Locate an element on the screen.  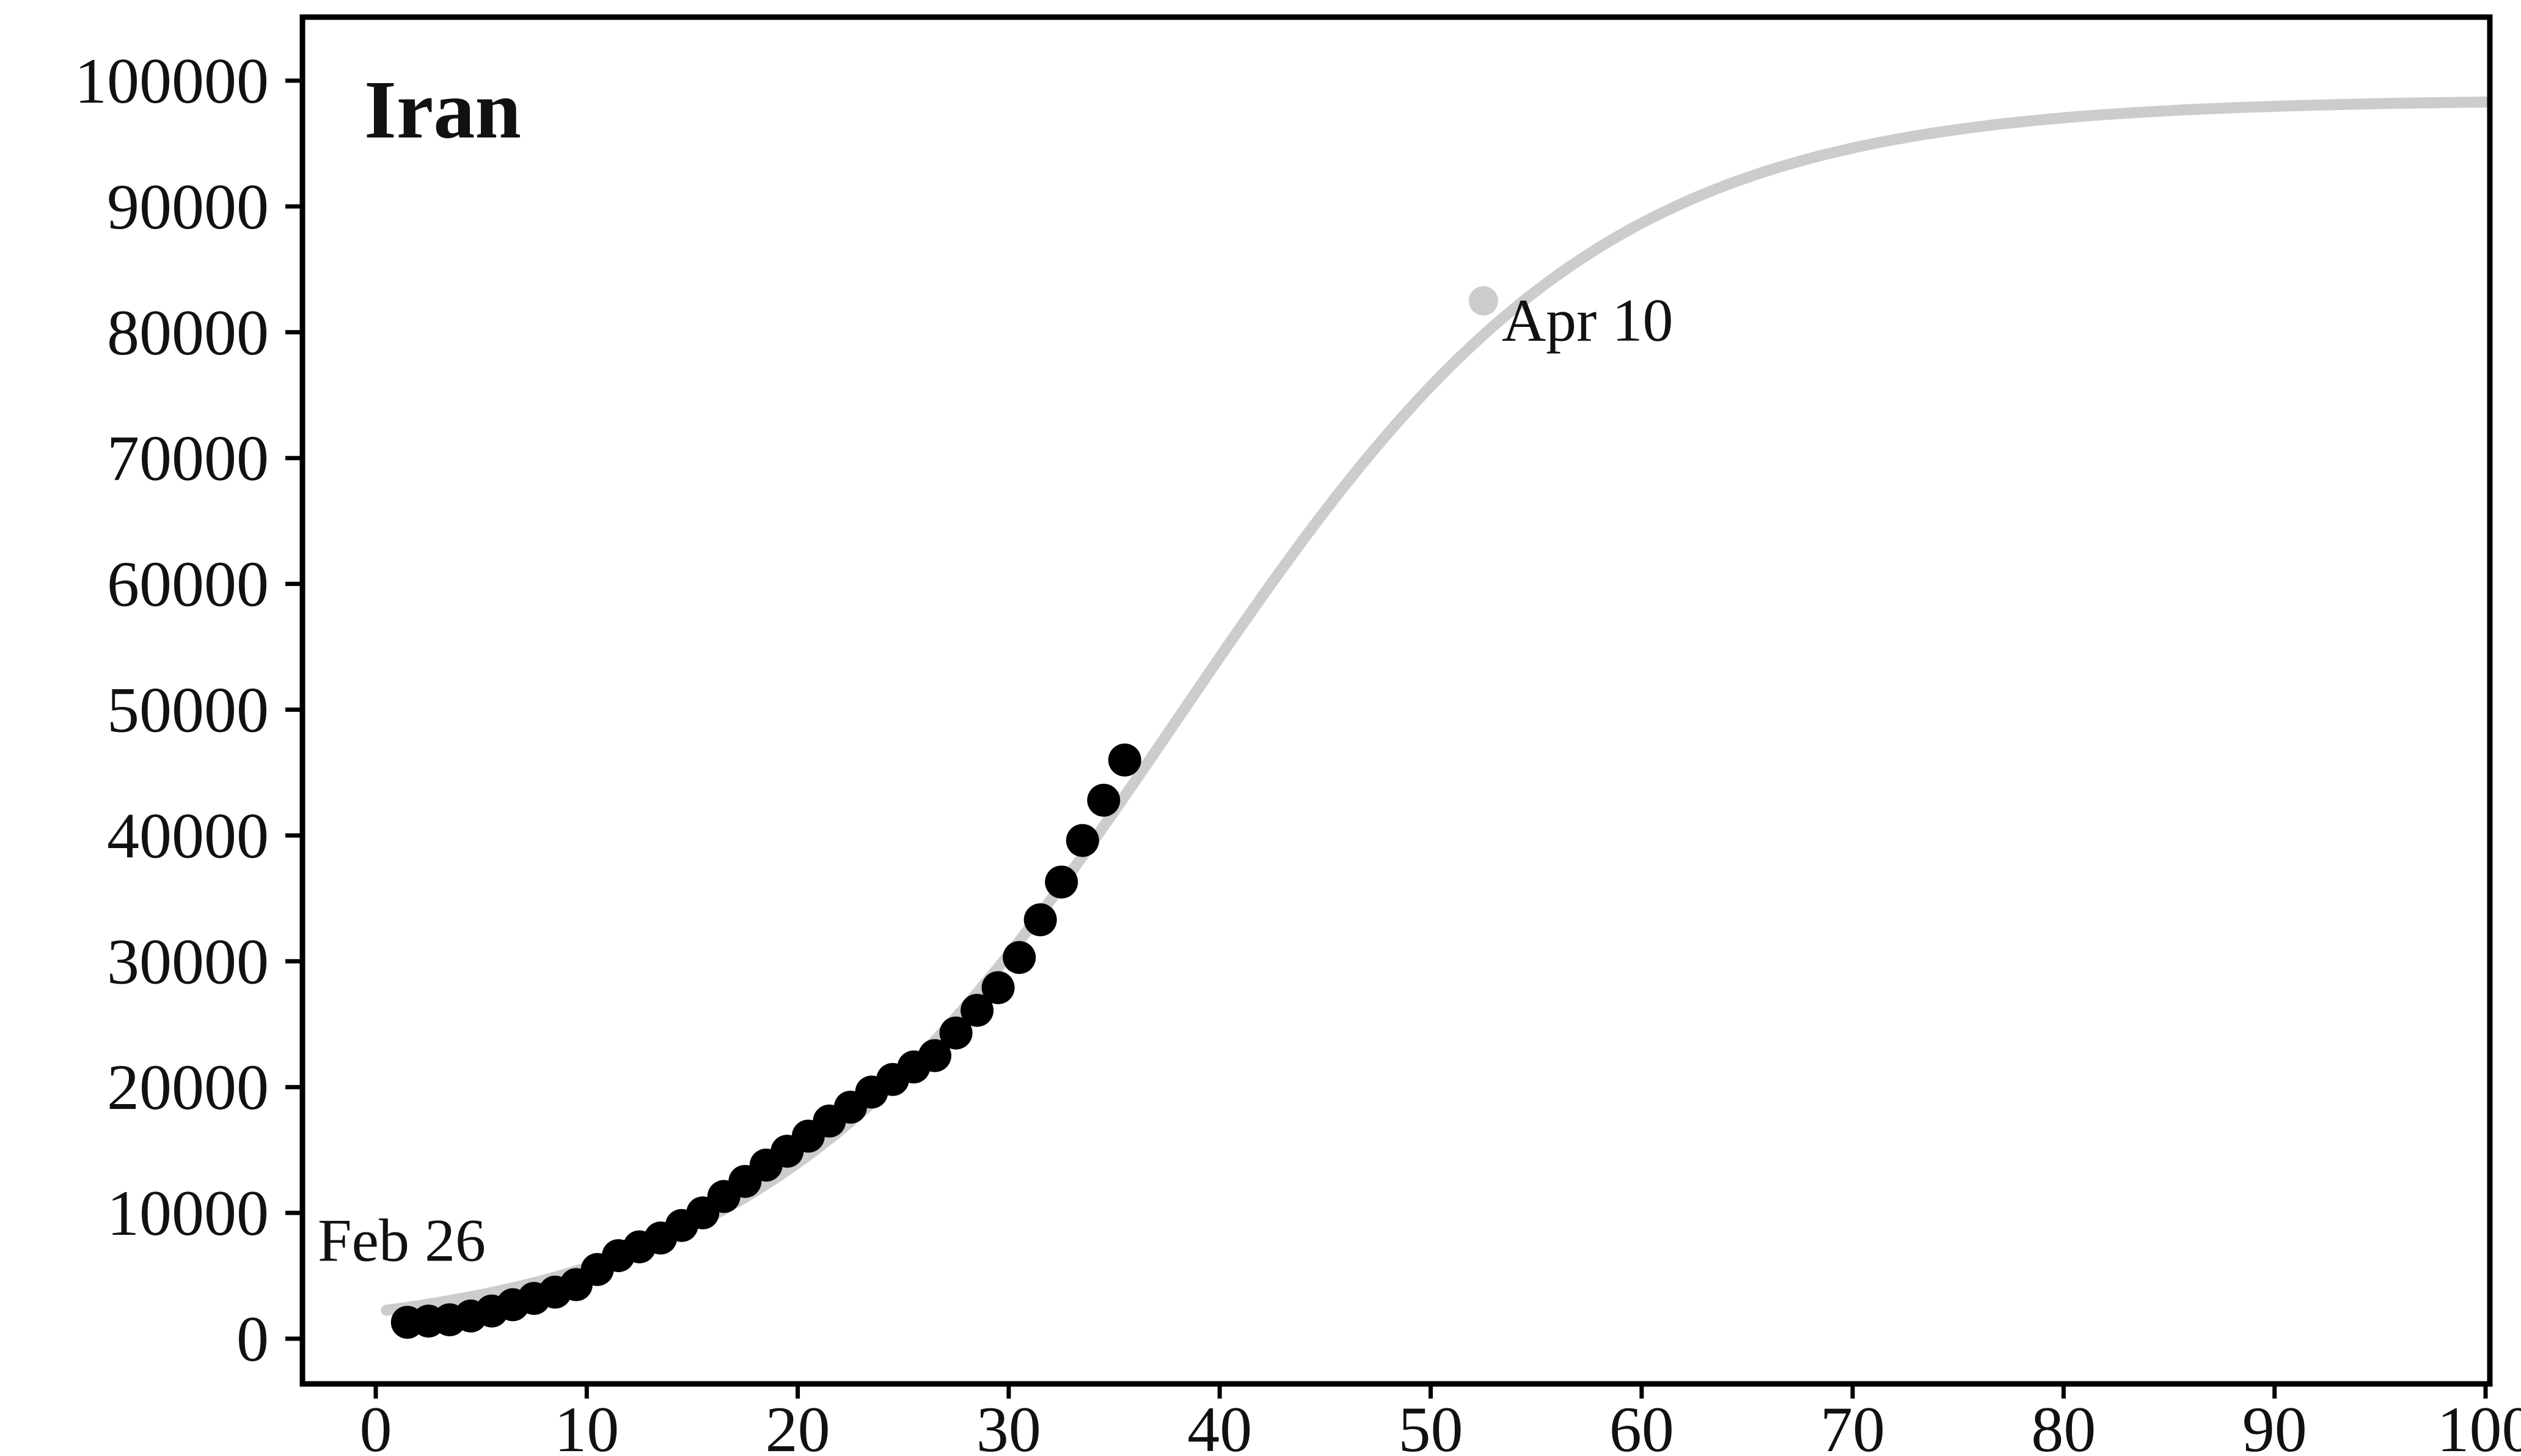
x-tick-label: 10 is located at coordinates (586, 1425).